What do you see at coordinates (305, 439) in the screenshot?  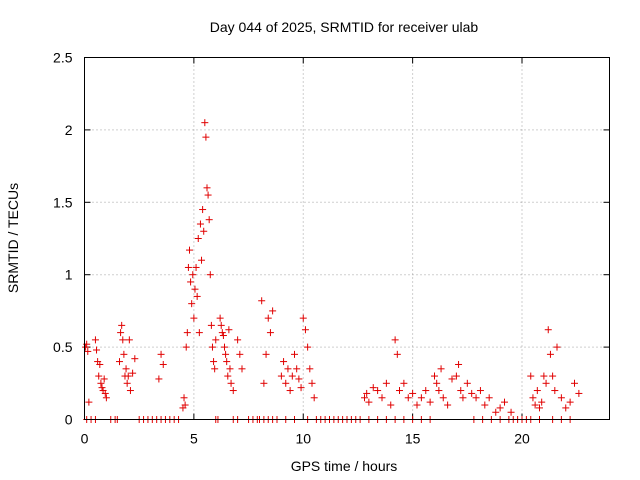 I see `x-tick-labels: 0 5 10 15 20` at bounding box center [305, 439].